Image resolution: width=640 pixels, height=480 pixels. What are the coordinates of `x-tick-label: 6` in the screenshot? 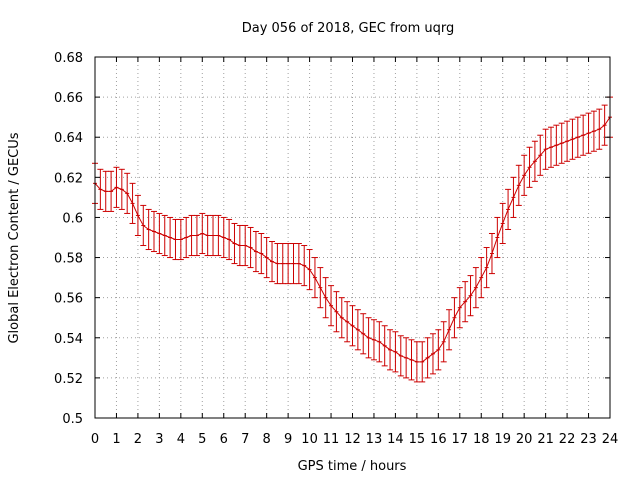 It's located at (224, 439).